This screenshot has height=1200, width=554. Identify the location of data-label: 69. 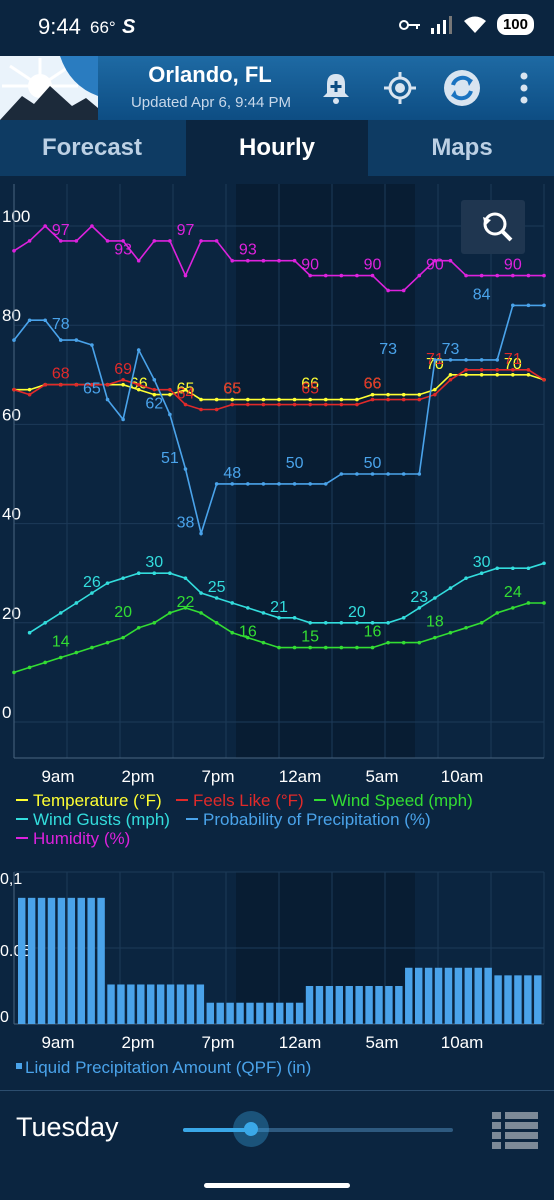
(123, 369).